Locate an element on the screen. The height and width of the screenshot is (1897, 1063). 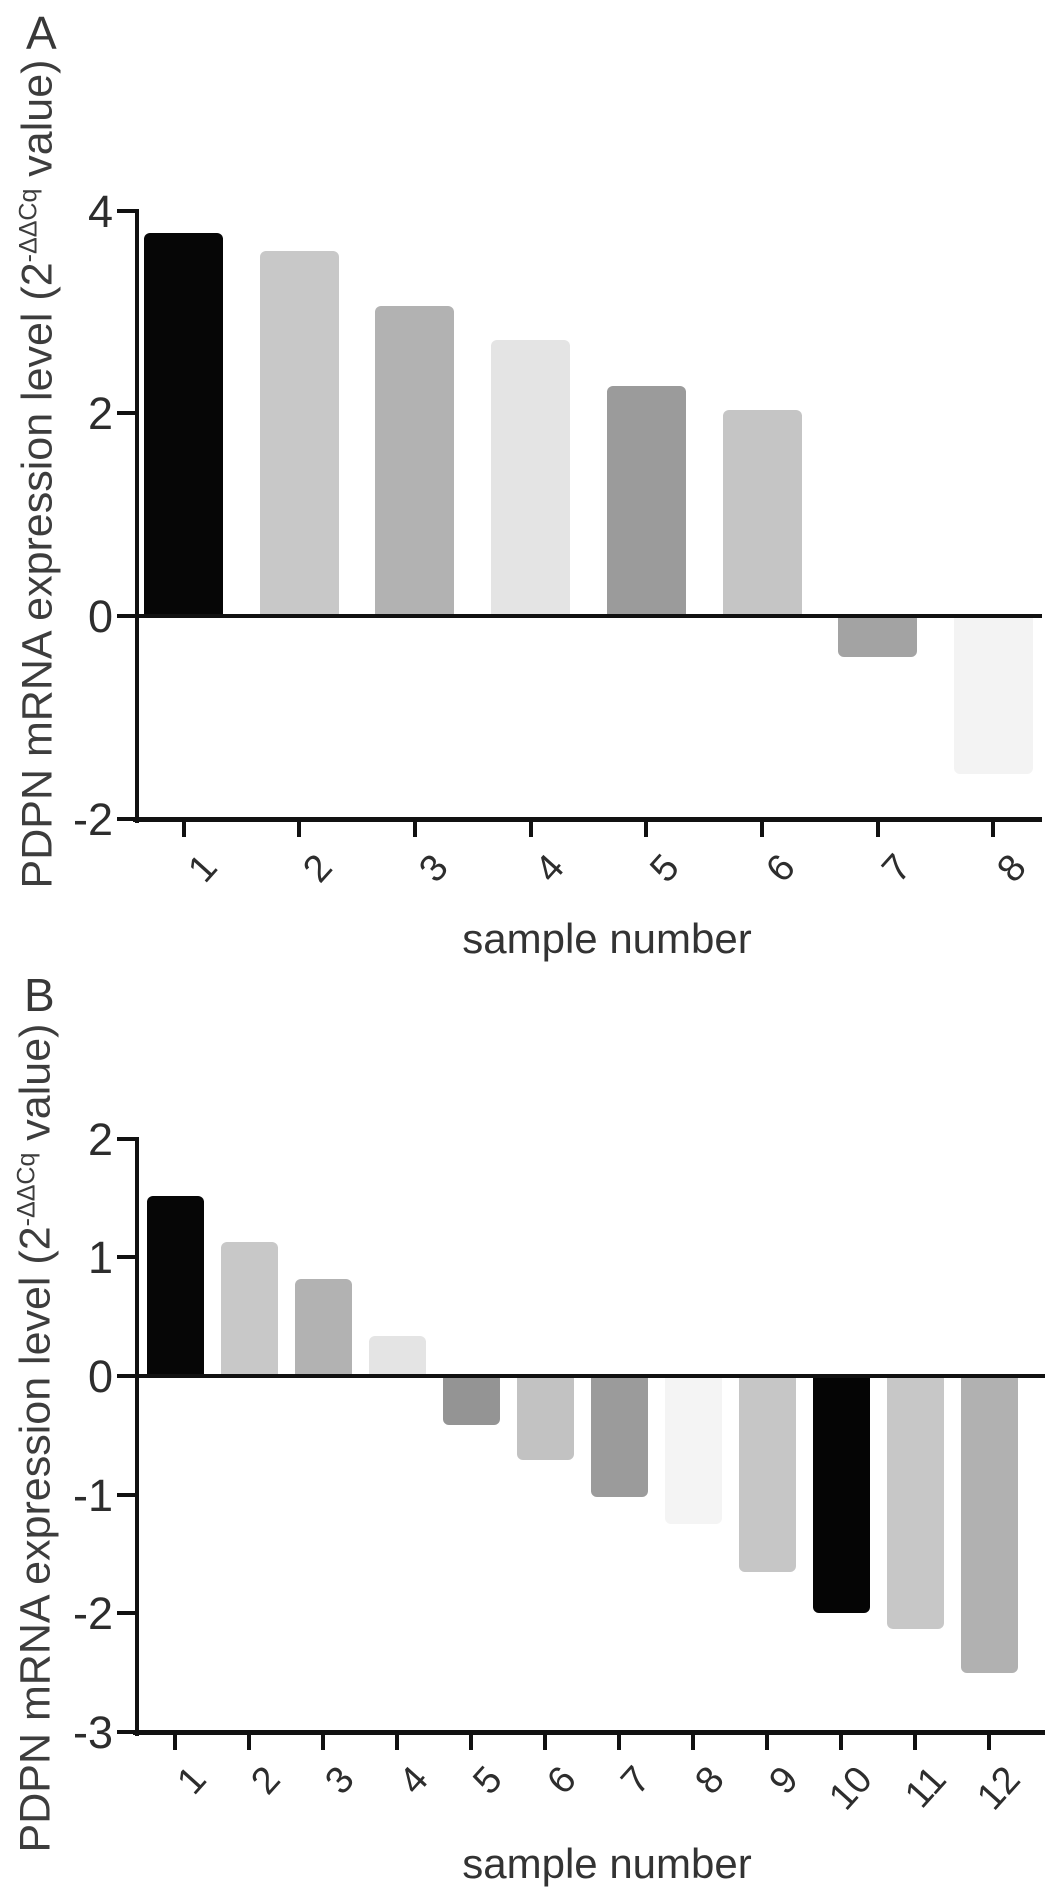
panel-a-x-tick-label-5: 5 is located at coordinates (665, 868).